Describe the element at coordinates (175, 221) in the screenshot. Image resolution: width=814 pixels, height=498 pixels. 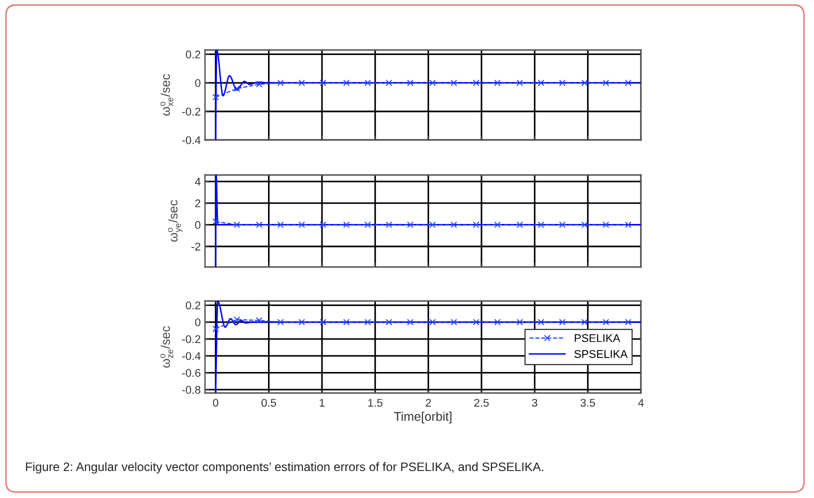
I see `y-axis-title: ω$^{o}$$_{ye}$/sec` at that location.